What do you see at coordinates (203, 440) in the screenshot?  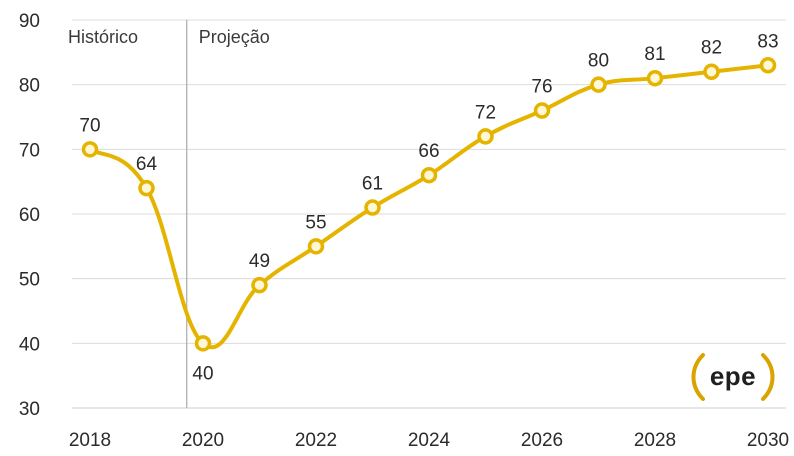 I see `x-tick-label: 2020` at bounding box center [203, 440].